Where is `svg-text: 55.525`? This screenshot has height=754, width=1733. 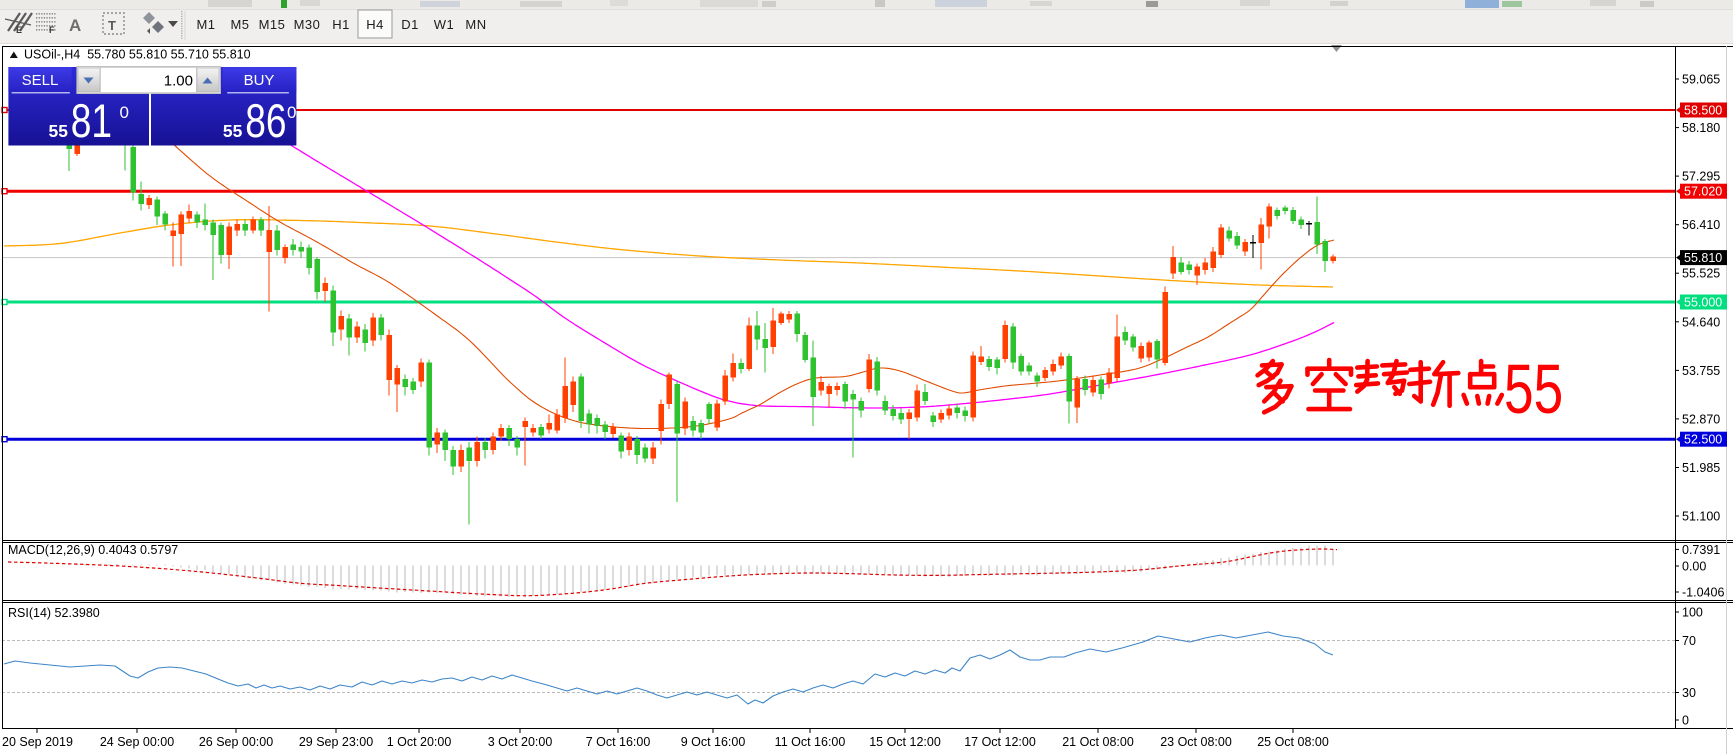
svg-text: 55.525 is located at coordinates (1701, 274).